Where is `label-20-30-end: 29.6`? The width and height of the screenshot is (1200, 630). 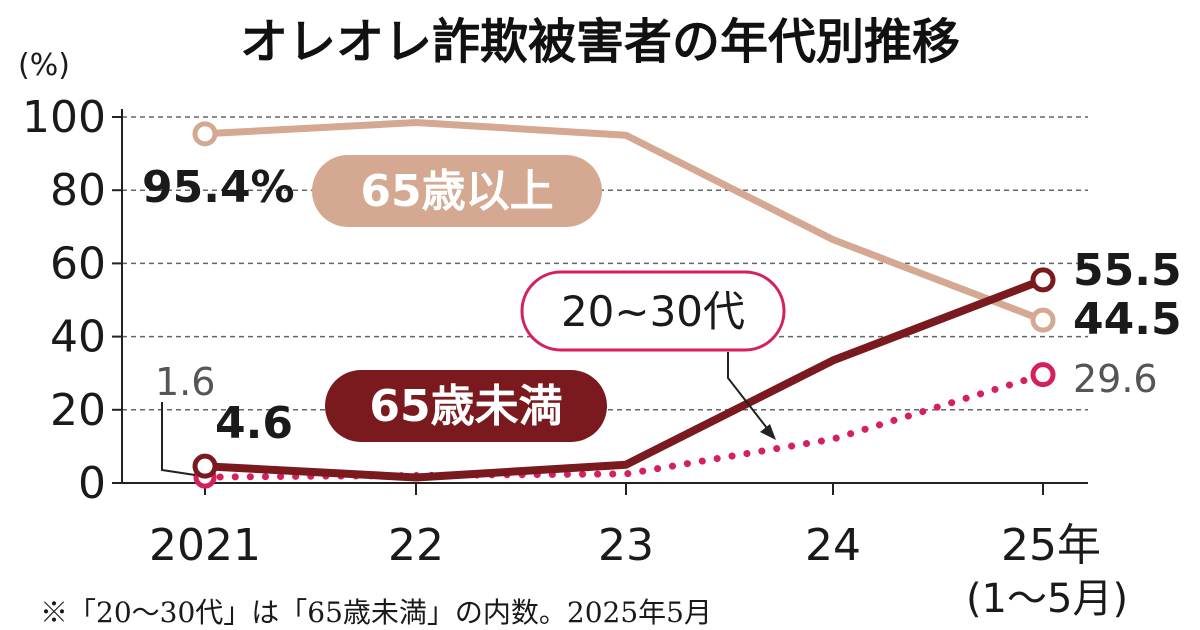 label-20-30-end: 29.6 is located at coordinates (1115, 379).